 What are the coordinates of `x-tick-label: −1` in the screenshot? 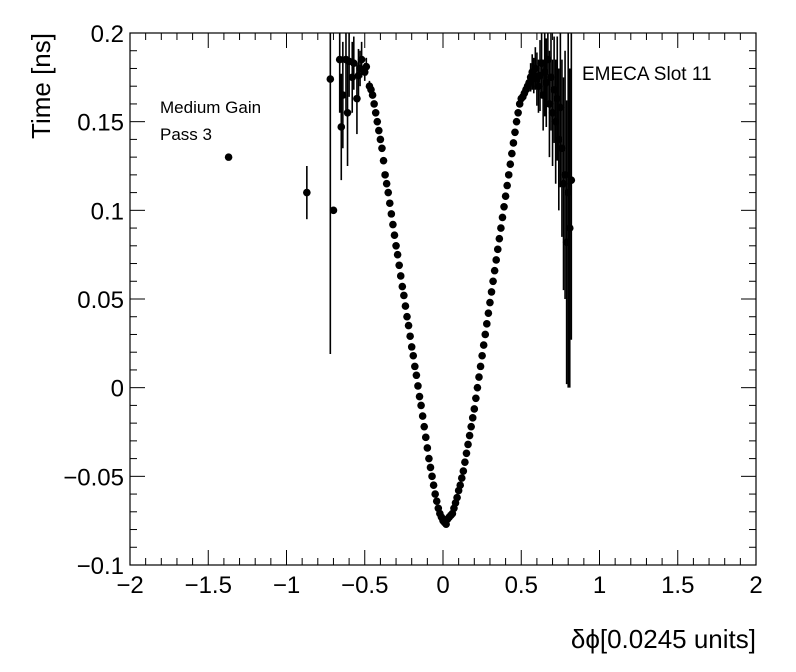 It's located at (286, 585).